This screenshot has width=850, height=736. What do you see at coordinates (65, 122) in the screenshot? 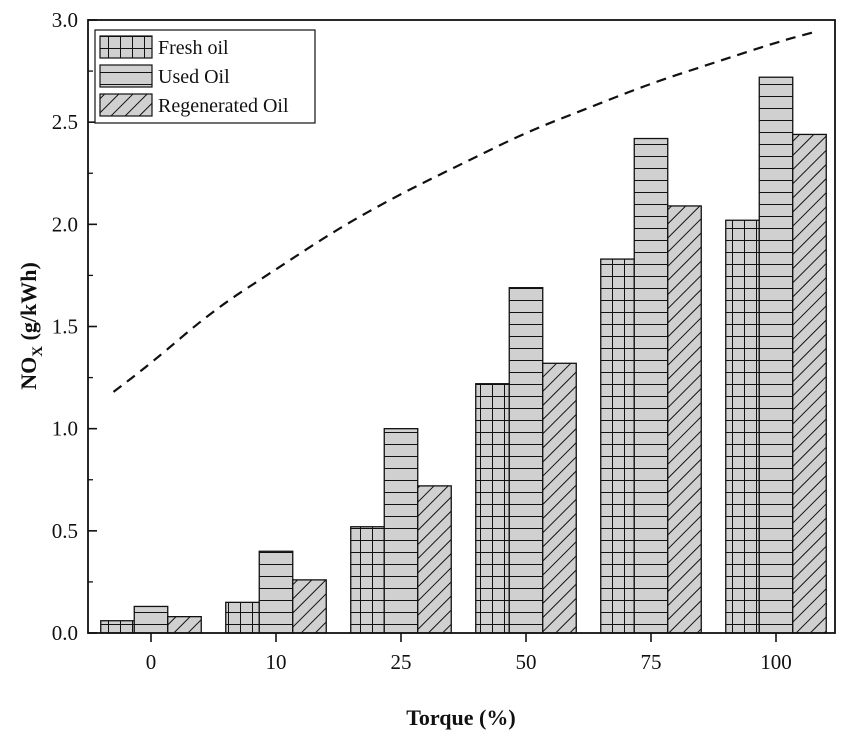
I see `y-tick-label: 2.5` at bounding box center [65, 122].